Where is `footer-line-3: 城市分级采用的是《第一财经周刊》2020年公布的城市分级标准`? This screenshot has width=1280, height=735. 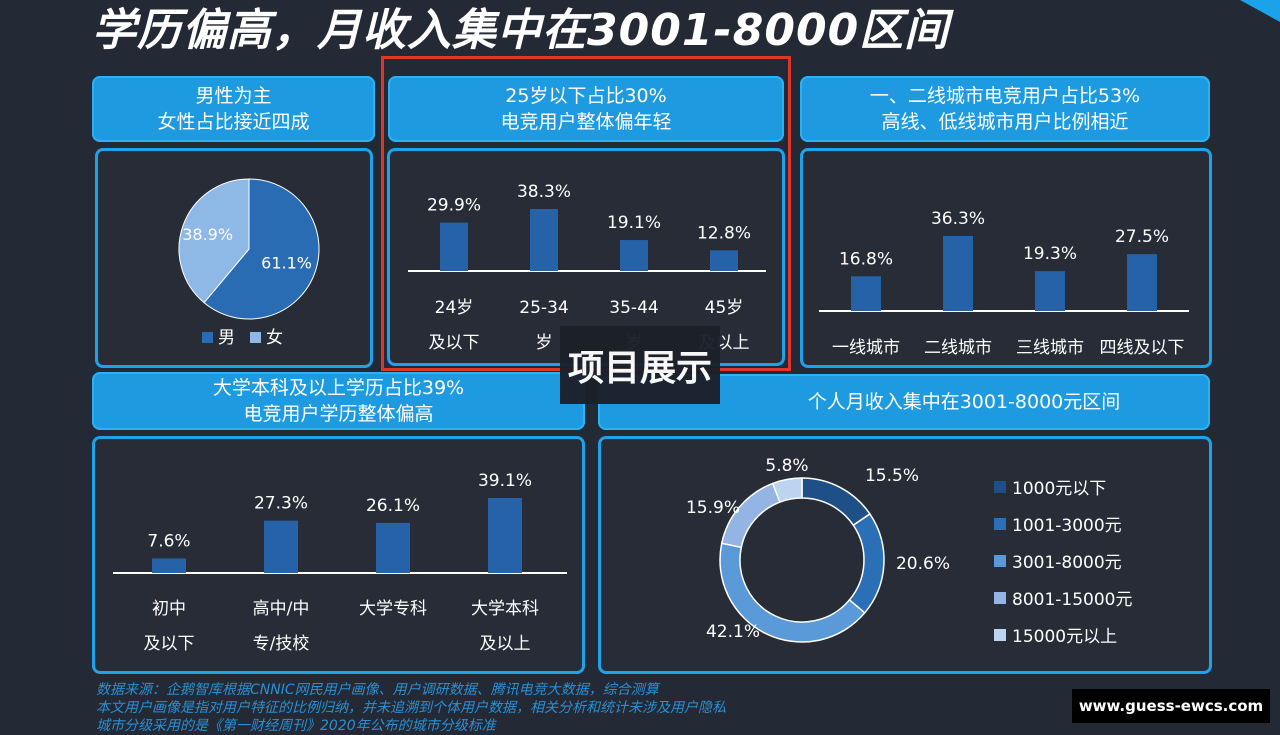
footer-line-3: 城市分级采用的是《第一财经周刊》2020年公布的城市分级标准 is located at coordinates (296, 726).